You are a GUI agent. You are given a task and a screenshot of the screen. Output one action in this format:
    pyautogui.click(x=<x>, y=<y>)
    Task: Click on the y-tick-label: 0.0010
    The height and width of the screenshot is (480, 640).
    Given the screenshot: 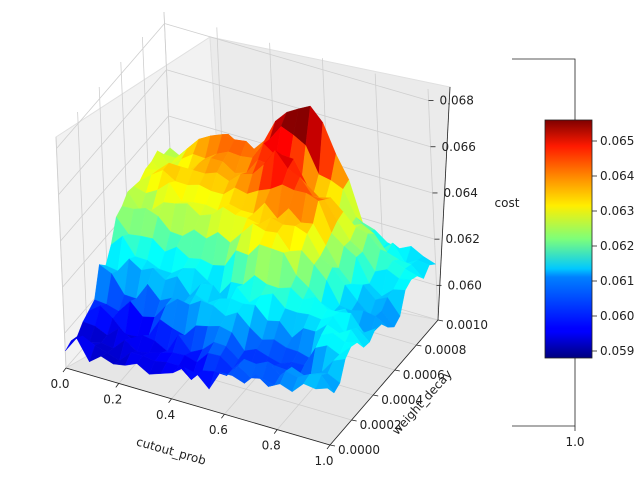 What is the action you would take?
    pyautogui.click(x=467, y=325)
    